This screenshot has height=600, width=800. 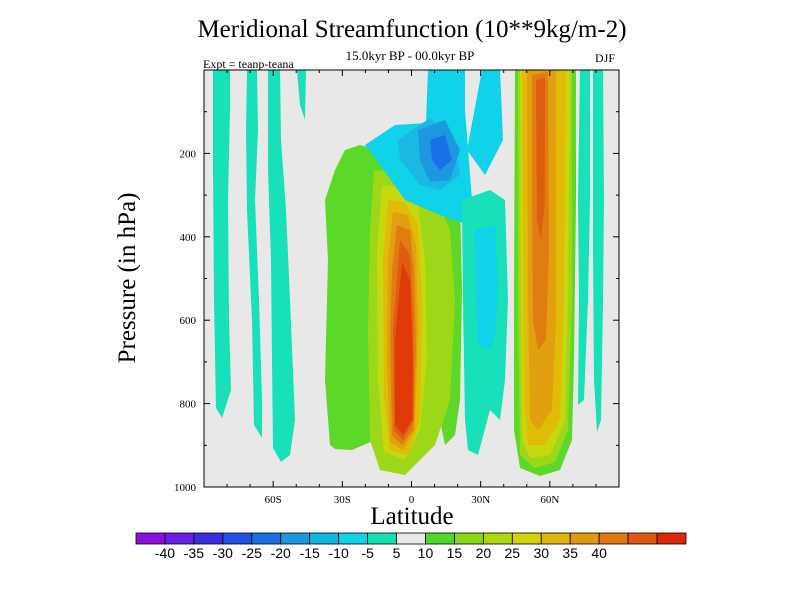 What do you see at coordinates (591, 251) in the screenshot?
I see `northern-negative-bands` at bounding box center [591, 251].